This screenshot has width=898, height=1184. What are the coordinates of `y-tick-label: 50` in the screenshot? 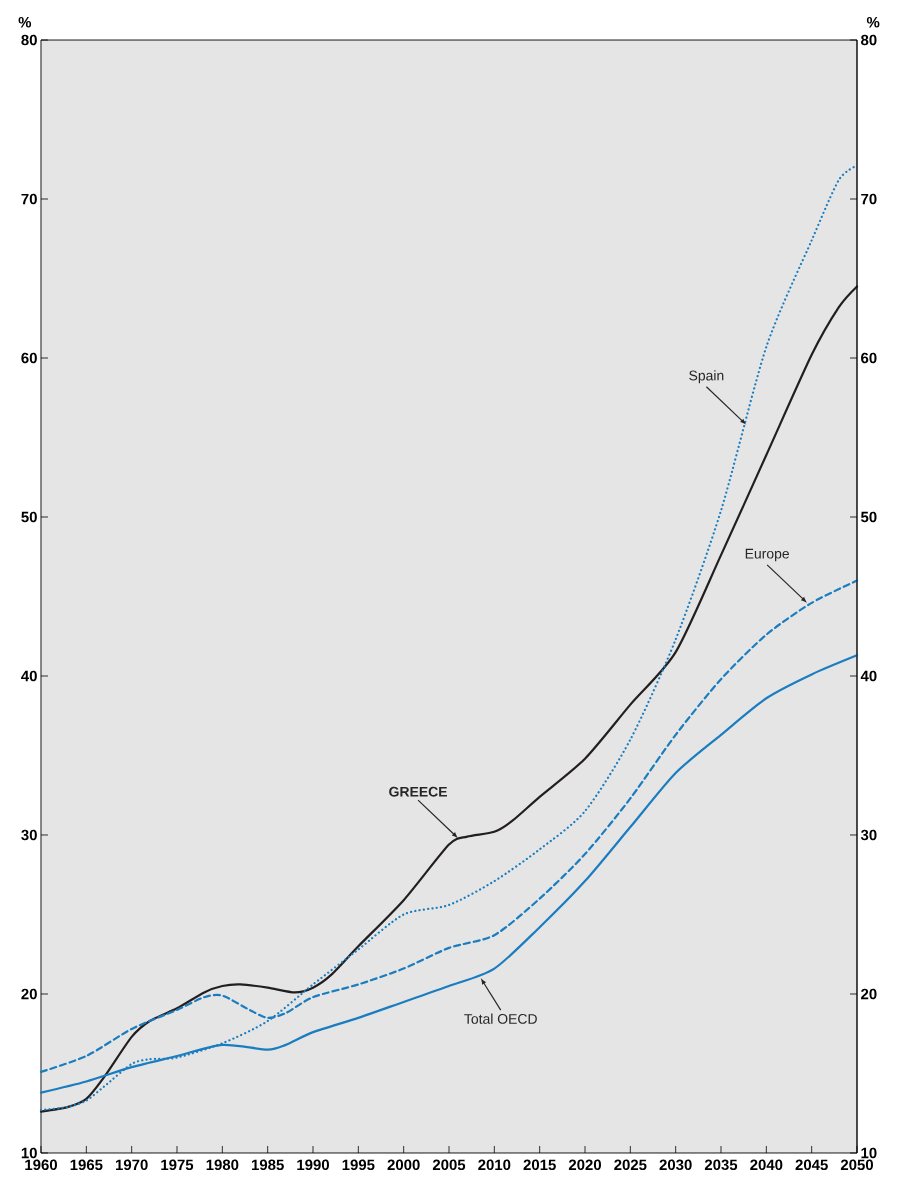 It's located at (29, 517).